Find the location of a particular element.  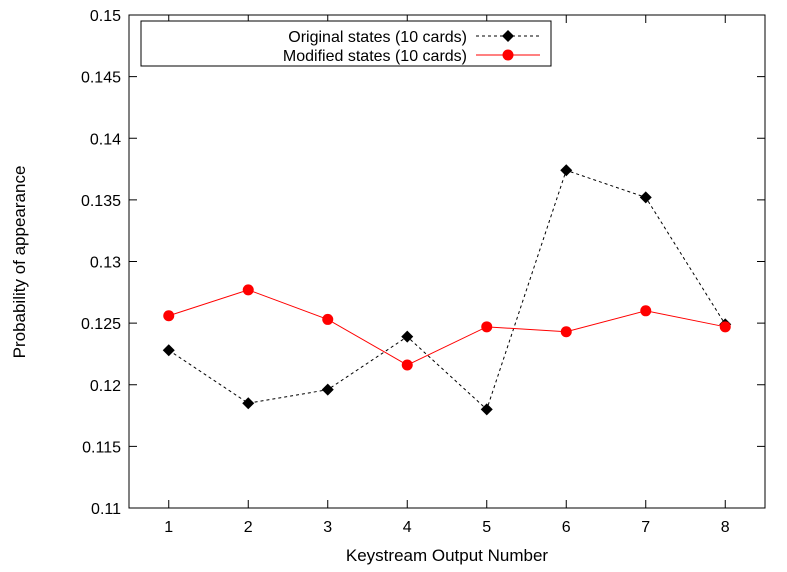

legend-box is located at coordinates (346, 43).